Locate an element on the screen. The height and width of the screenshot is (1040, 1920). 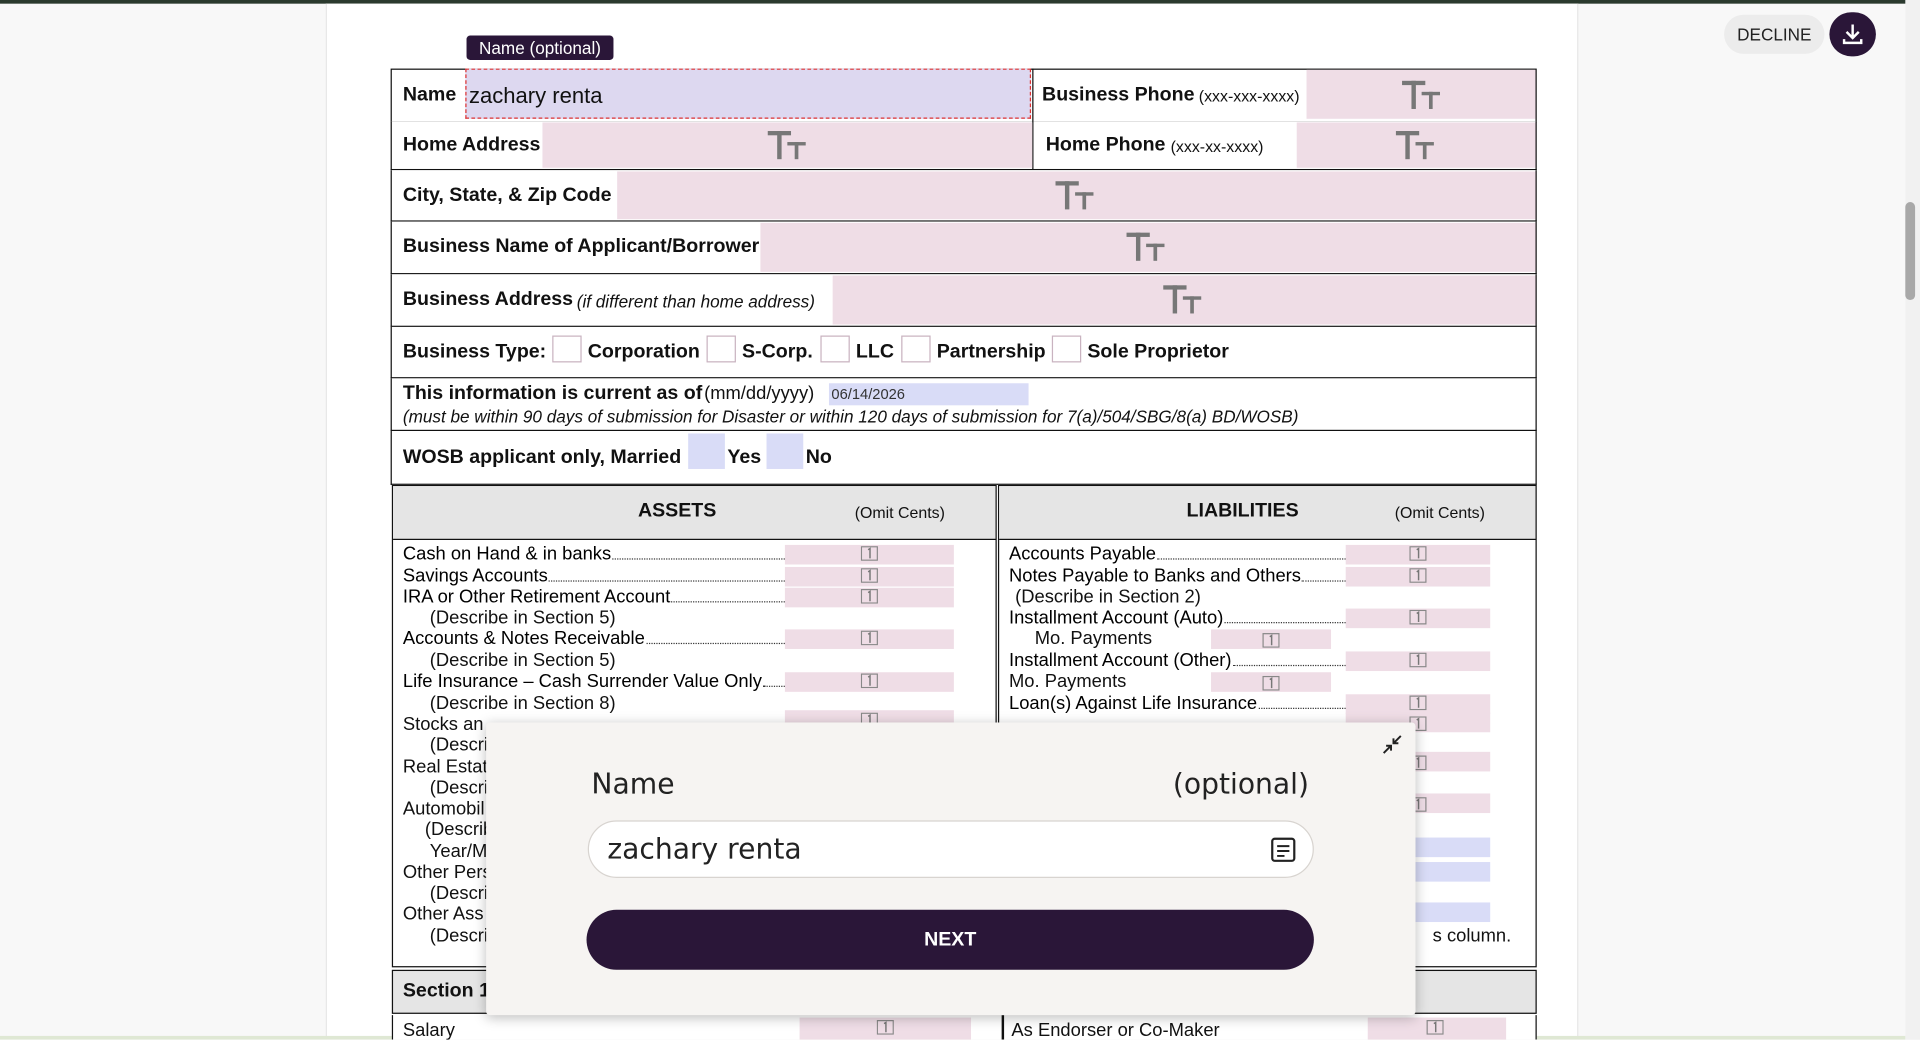
liability-label: Accounts Payable is located at coordinates (1082, 554).